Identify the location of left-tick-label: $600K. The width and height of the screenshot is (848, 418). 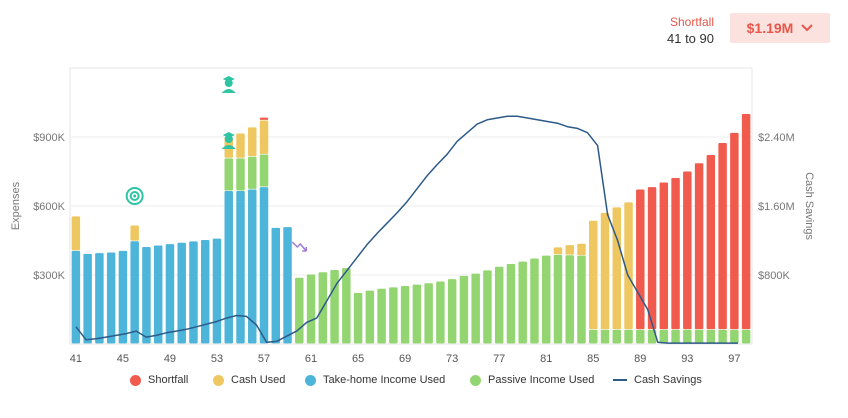
(49, 207).